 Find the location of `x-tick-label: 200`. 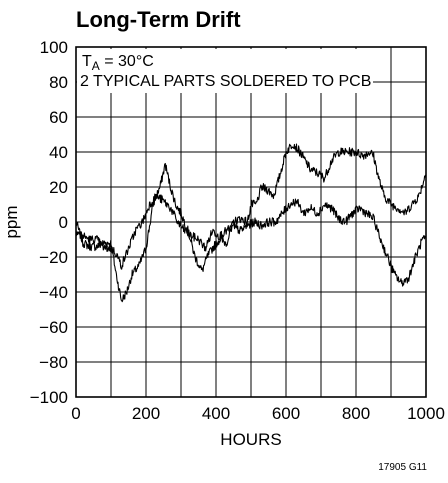

x-tick-label: 200 is located at coordinates (146, 413).